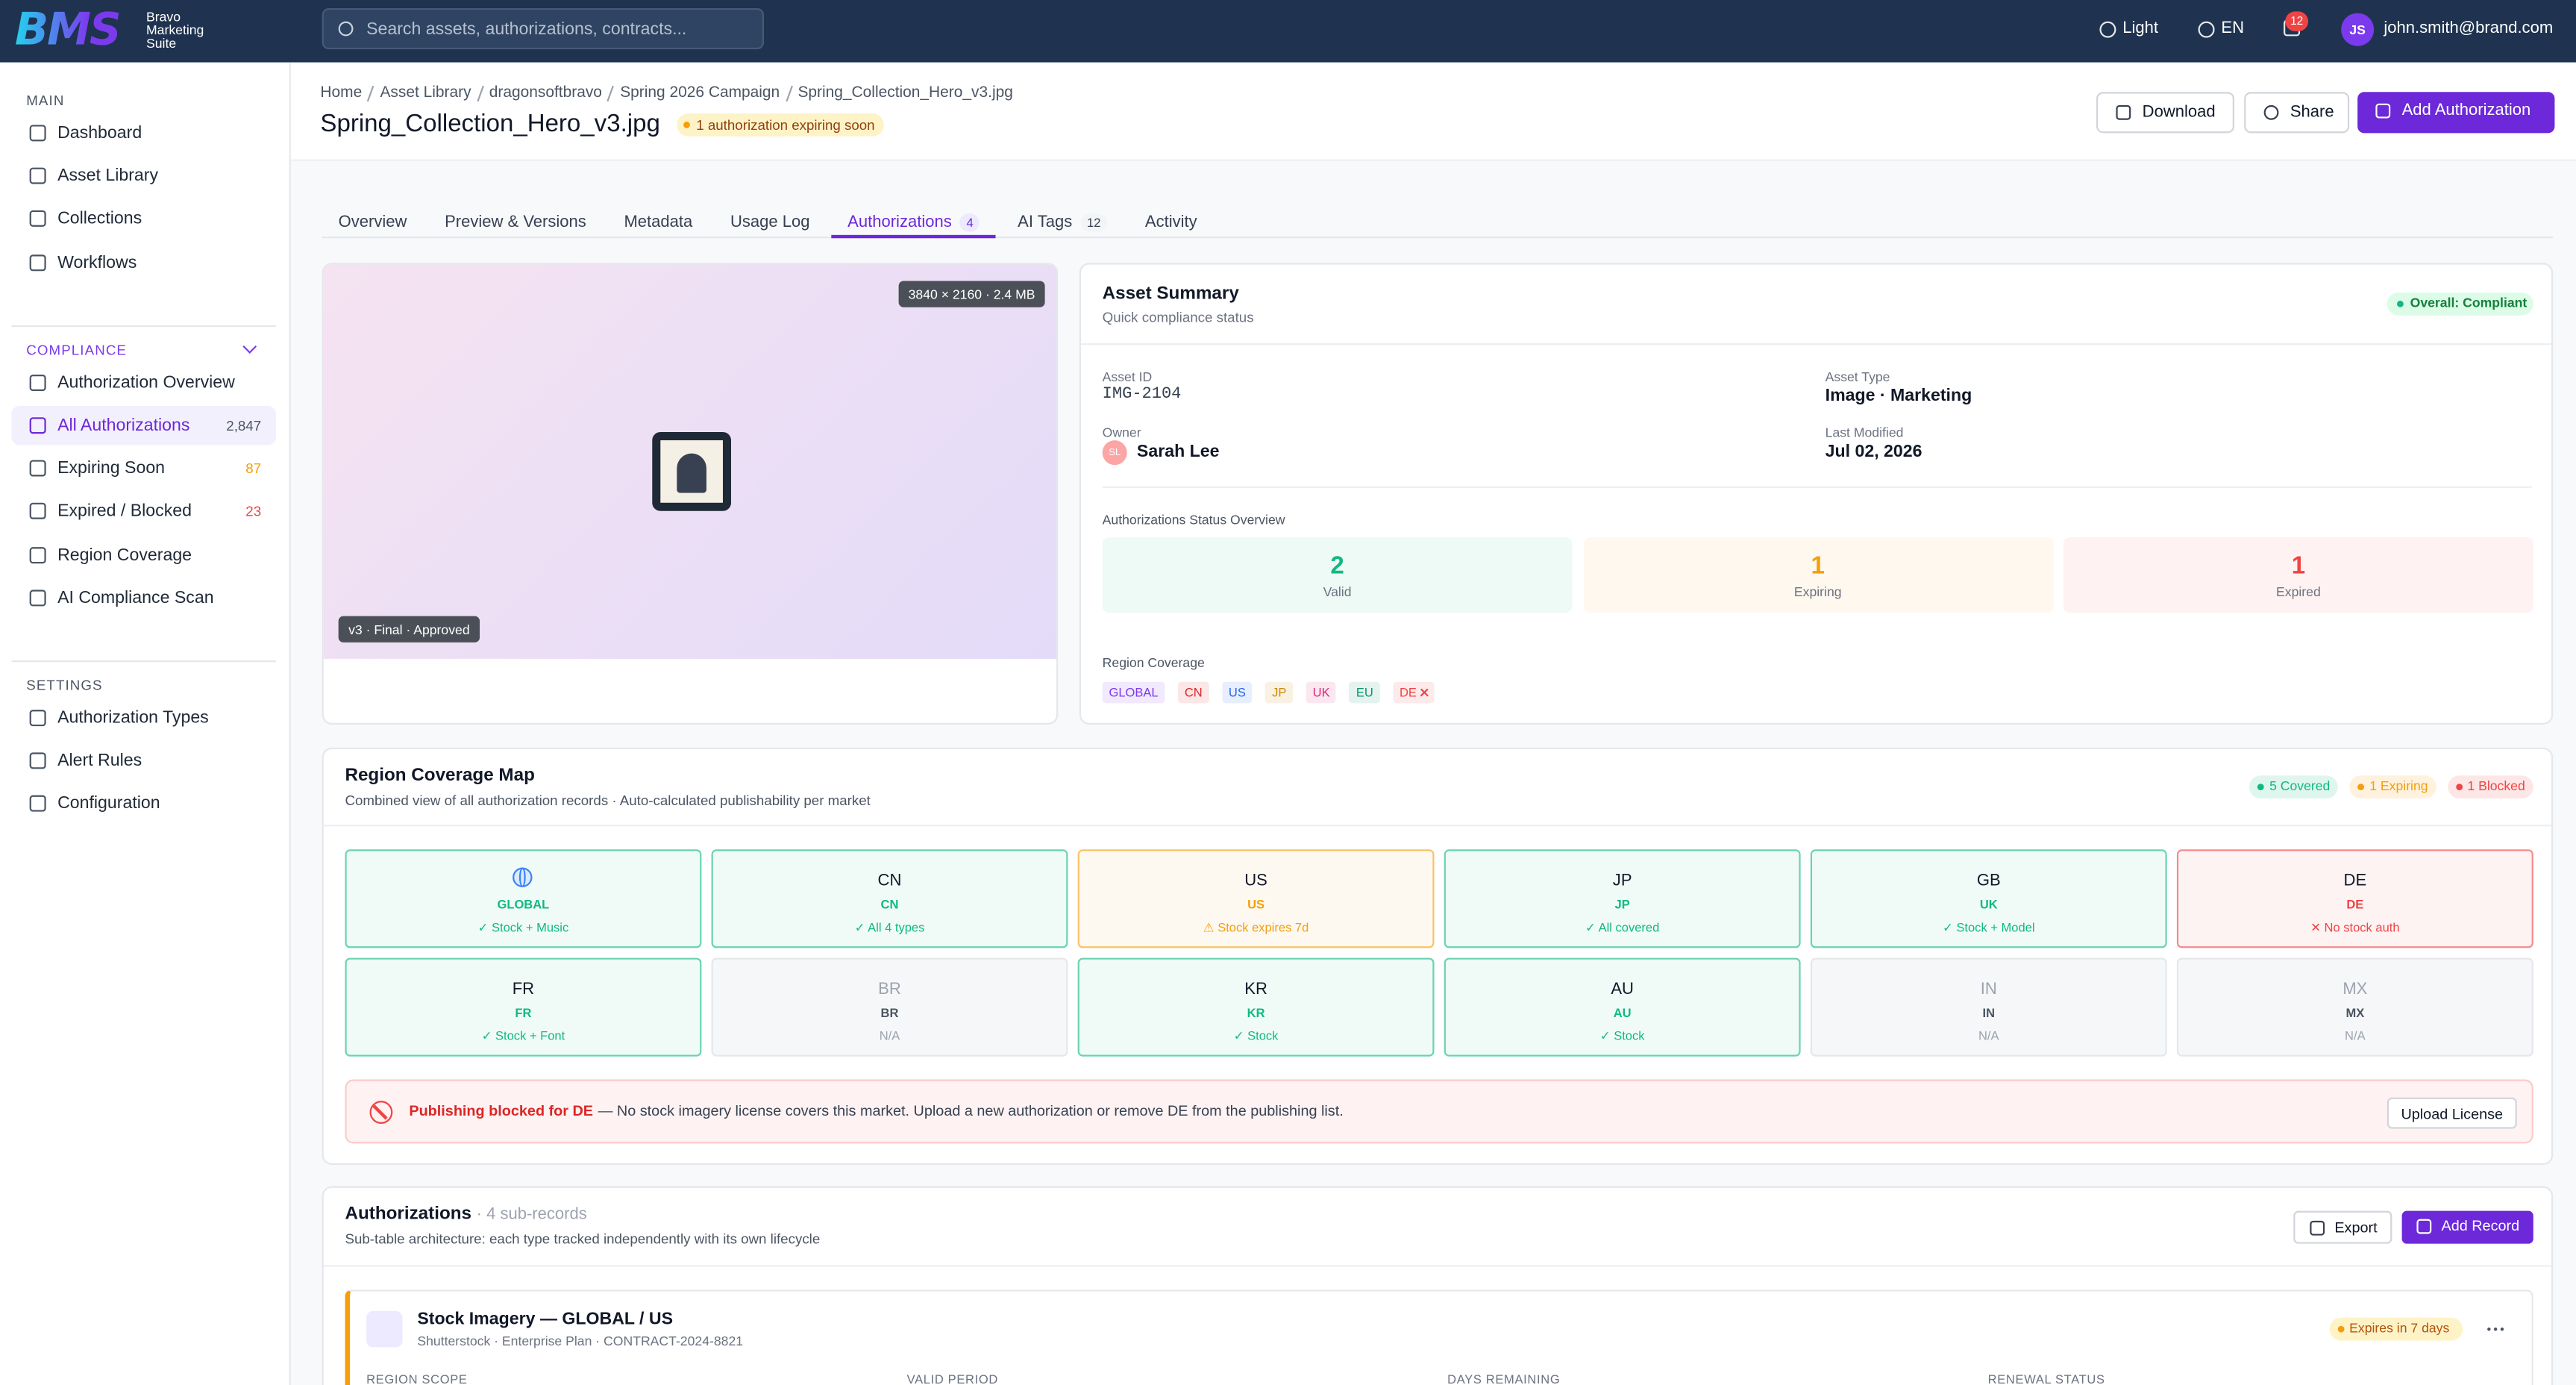  What do you see at coordinates (2495, 1329) in the screenshot?
I see `menu-dot` at bounding box center [2495, 1329].